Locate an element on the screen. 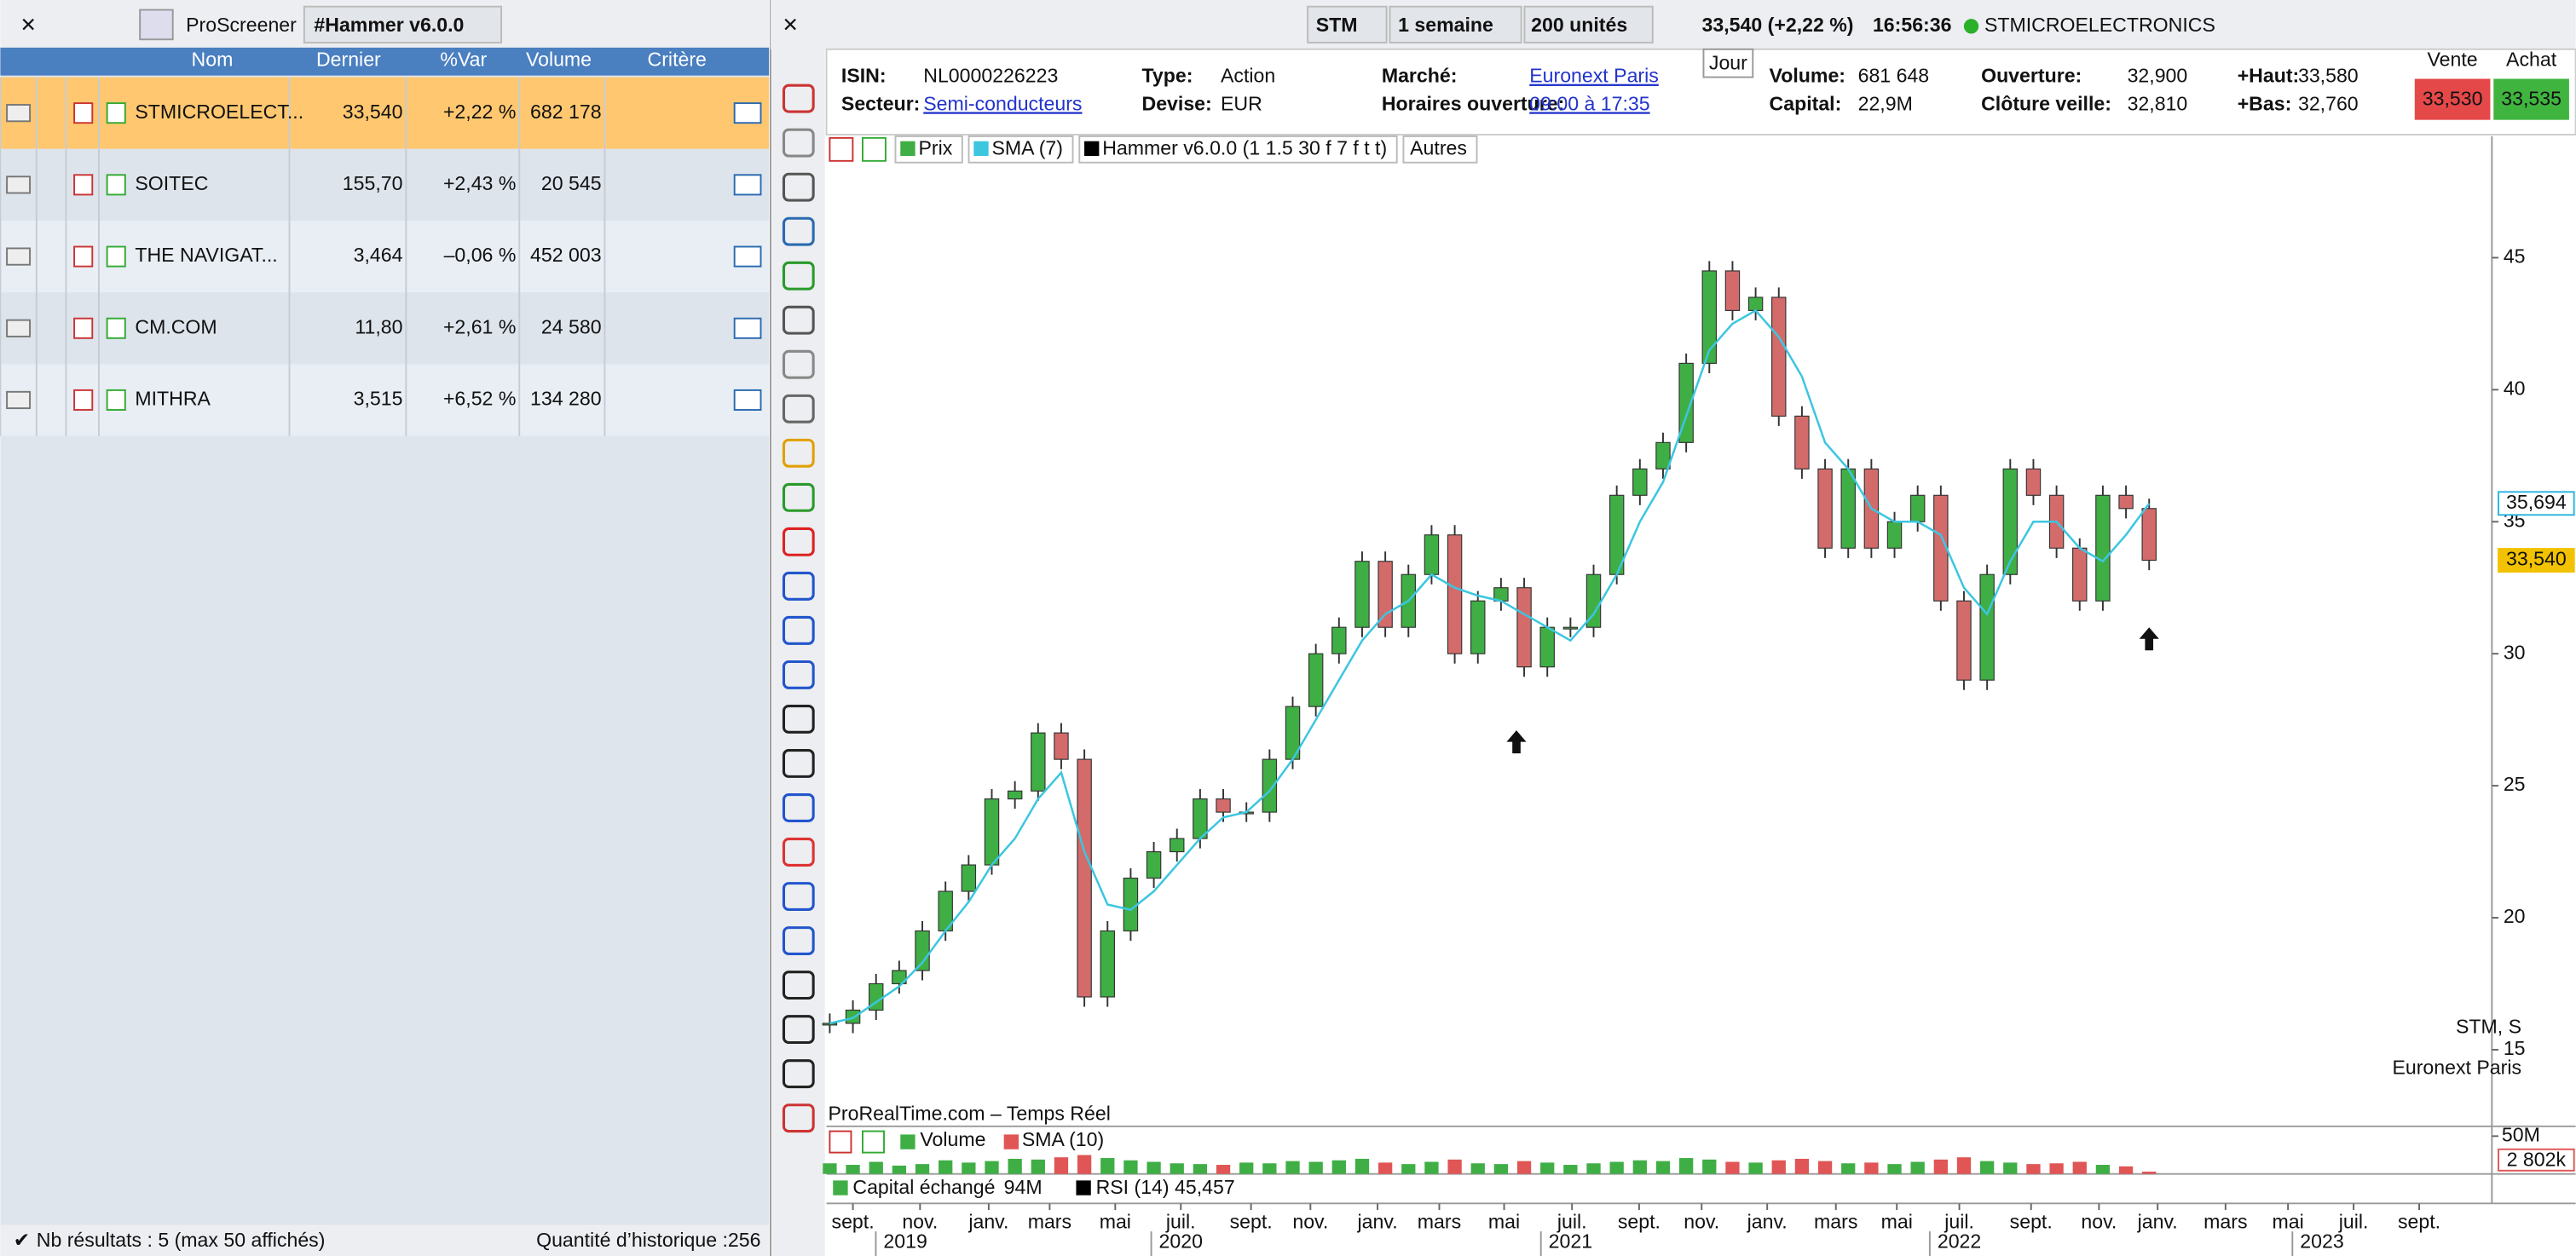 The width and height of the screenshot is (2576, 1256). period: 1 semaine is located at coordinates (1445, 25).